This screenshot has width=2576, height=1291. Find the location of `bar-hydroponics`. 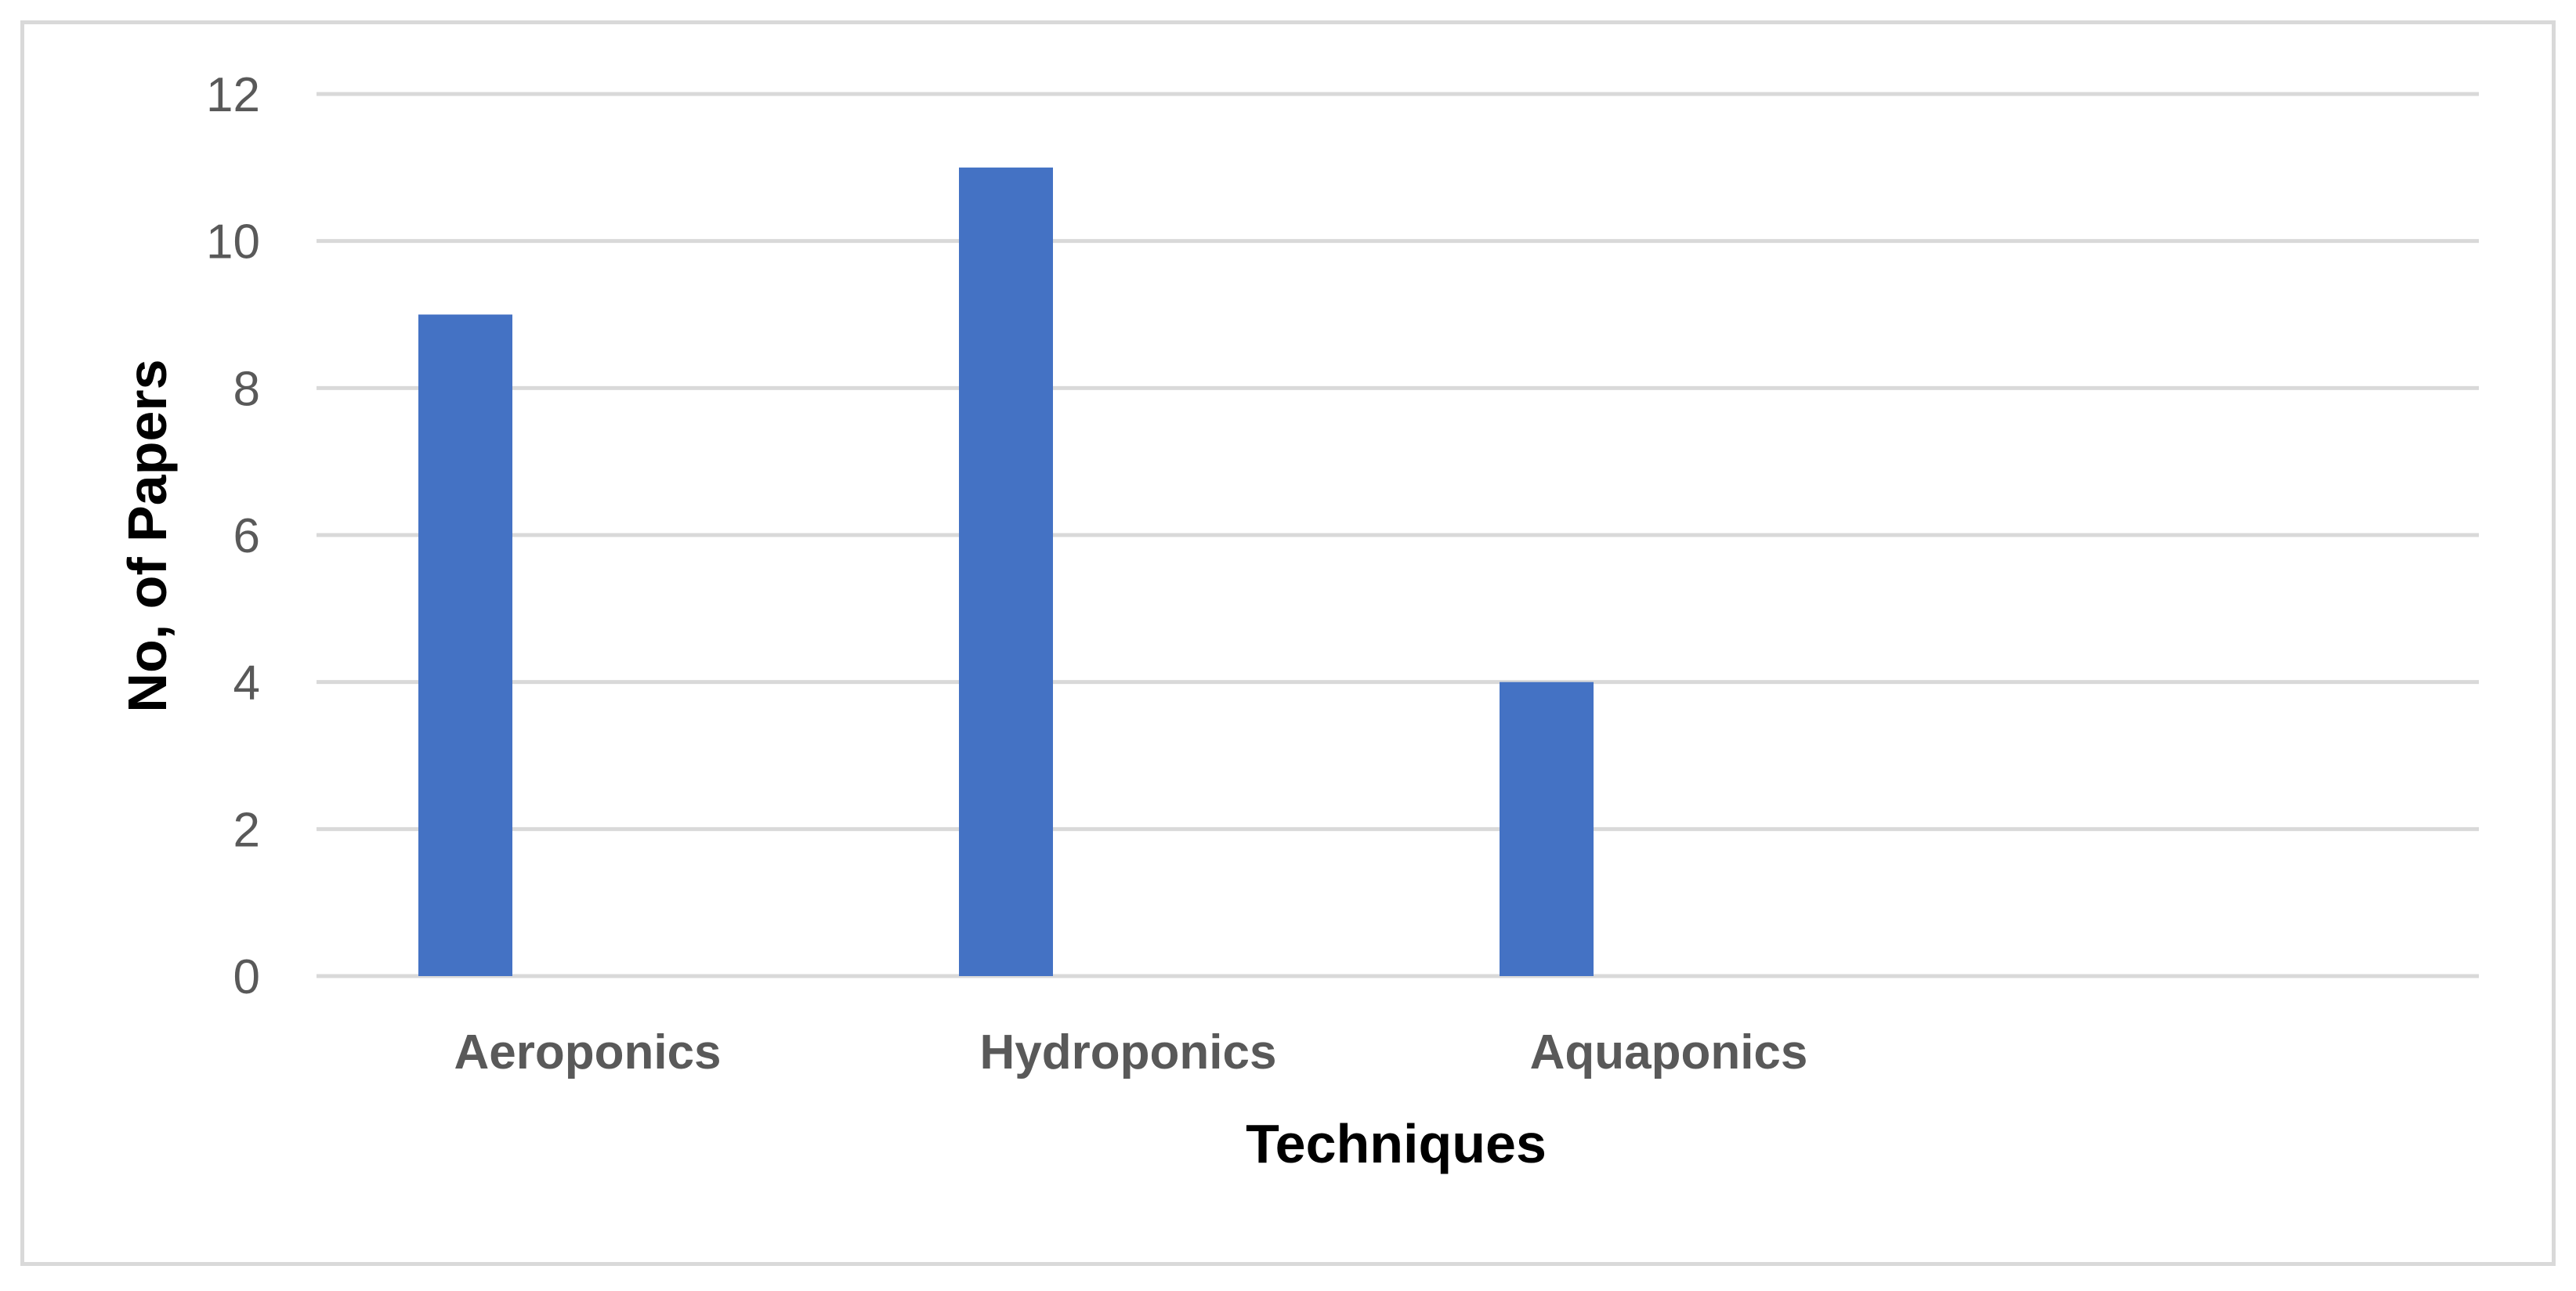

bar-hydroponics is located at coordinates (1006, 571).